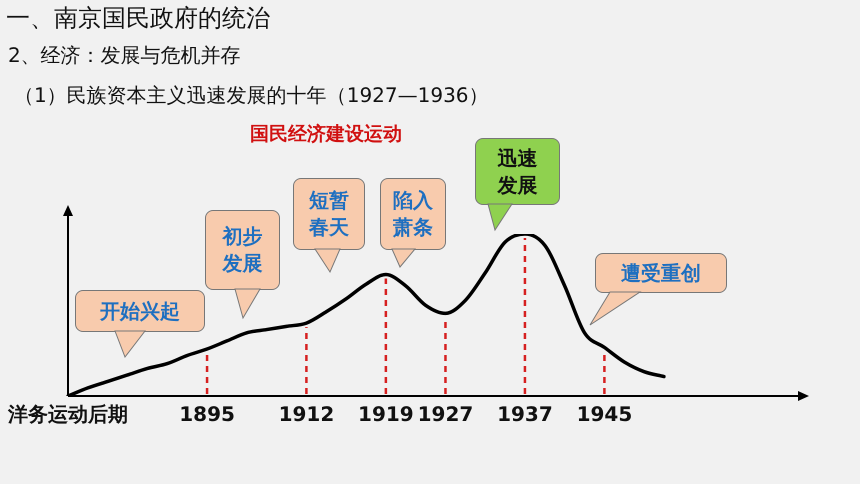 The image size is (860, 484). What do you see at coordinates (413, 214) in the screenshot?
I see `annotation: 陷入萧条` at bounding box center [413, 214].